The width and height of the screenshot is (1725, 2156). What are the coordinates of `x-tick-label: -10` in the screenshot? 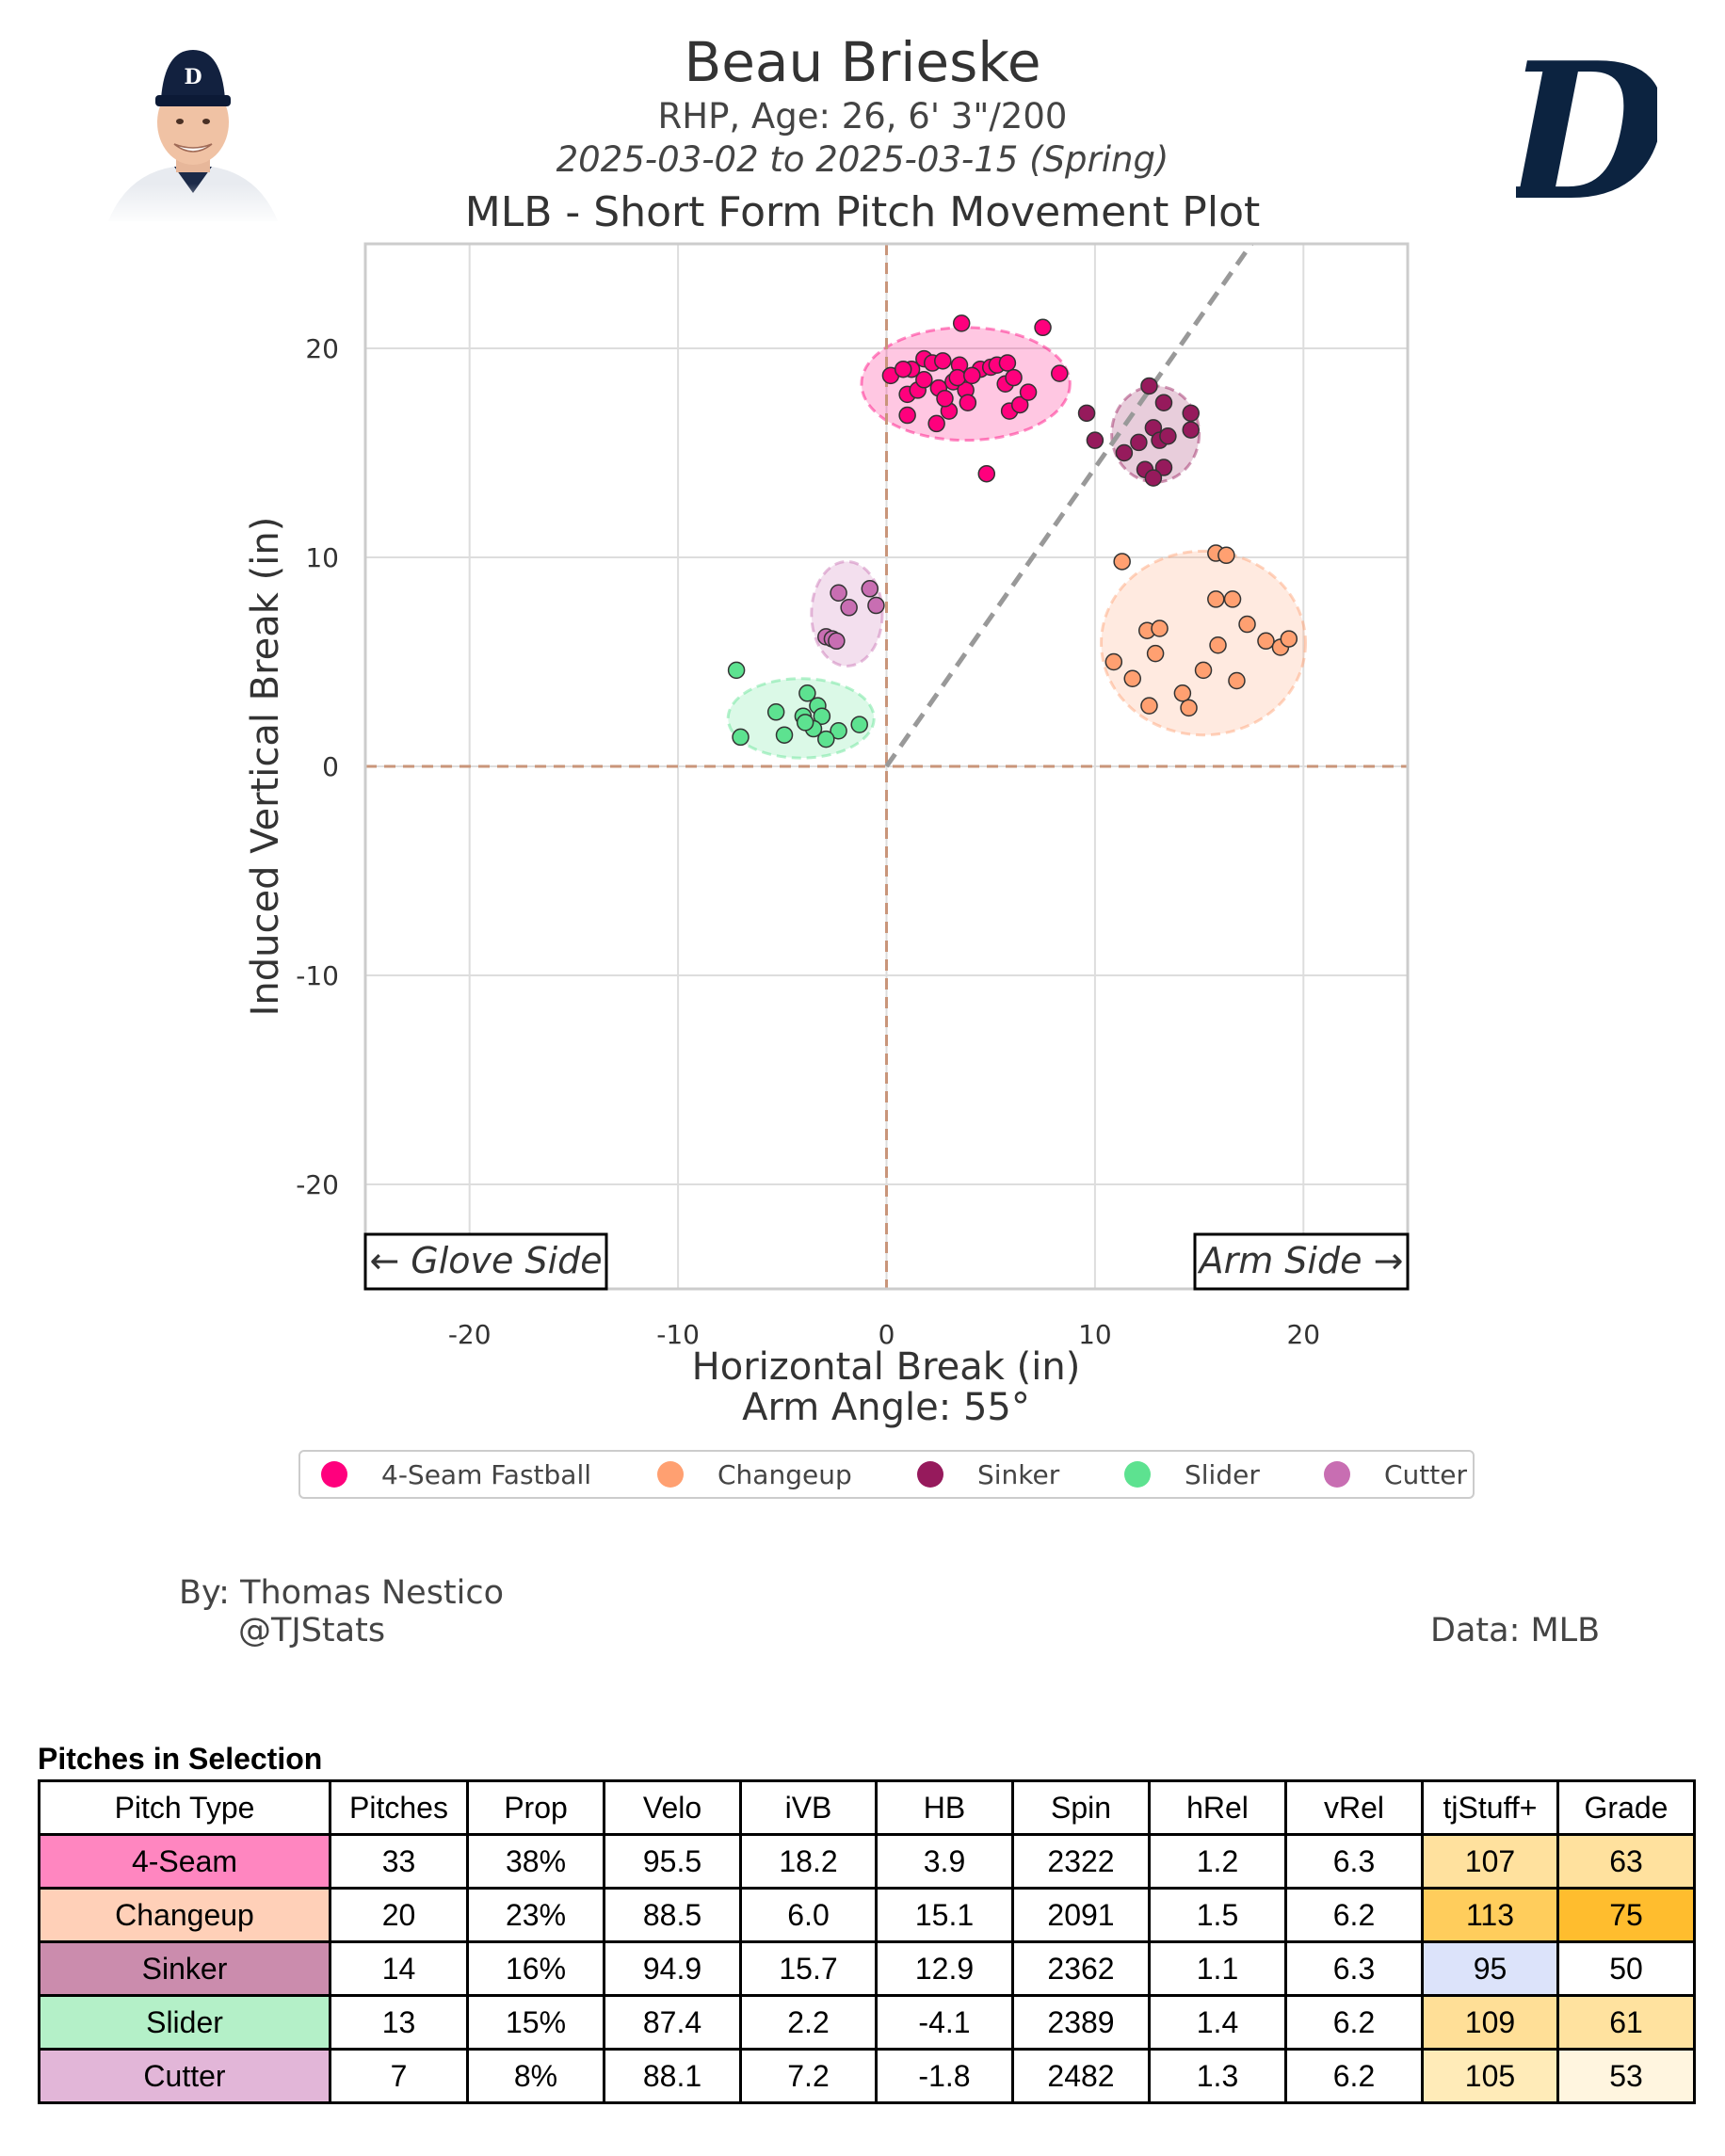 It's located at (678, 1334).